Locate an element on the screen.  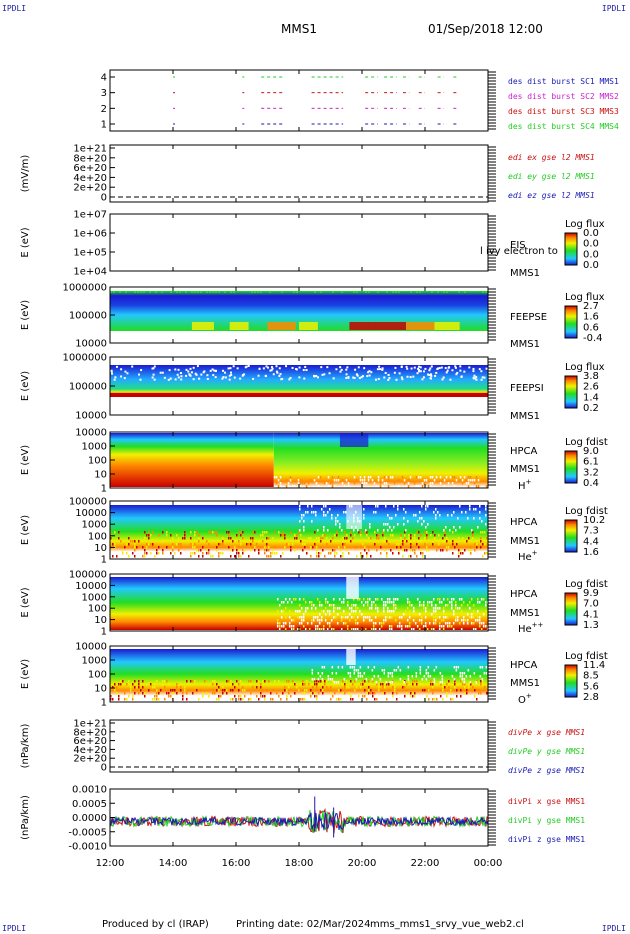
y-tick-label: 10000 is located at coordinates (91, 647).